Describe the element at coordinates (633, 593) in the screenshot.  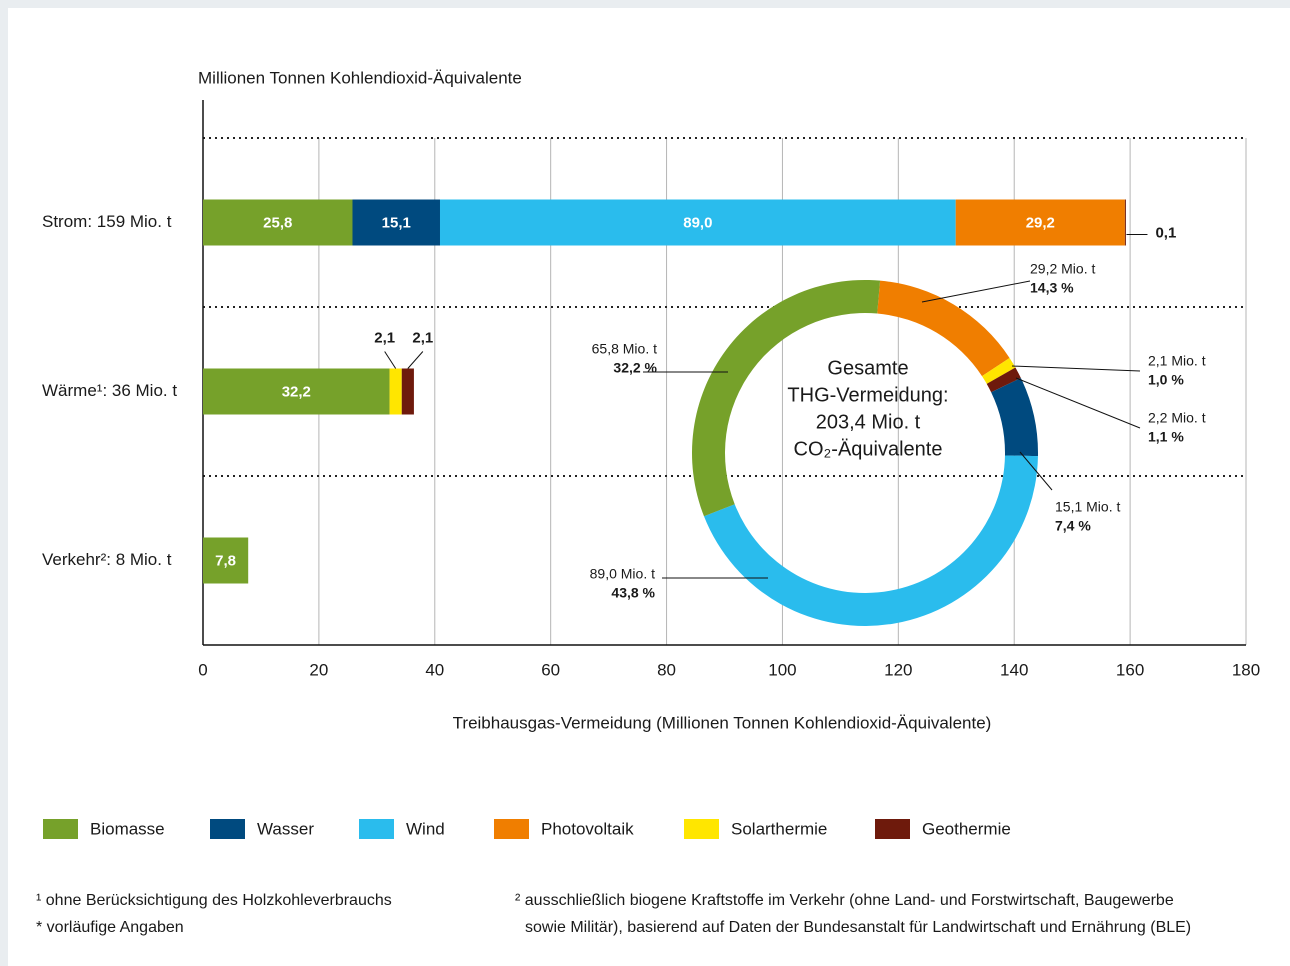
I see `slice-percent-label: 43,8 %` at that location.